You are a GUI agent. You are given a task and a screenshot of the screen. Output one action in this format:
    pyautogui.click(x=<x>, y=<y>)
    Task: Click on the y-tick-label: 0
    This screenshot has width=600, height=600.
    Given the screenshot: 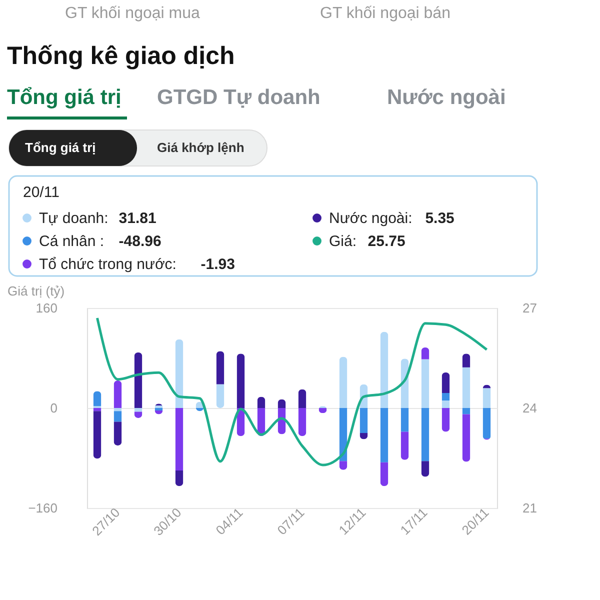 What is the action you would take?
    pyautogui.click(x=54, y=408)
    